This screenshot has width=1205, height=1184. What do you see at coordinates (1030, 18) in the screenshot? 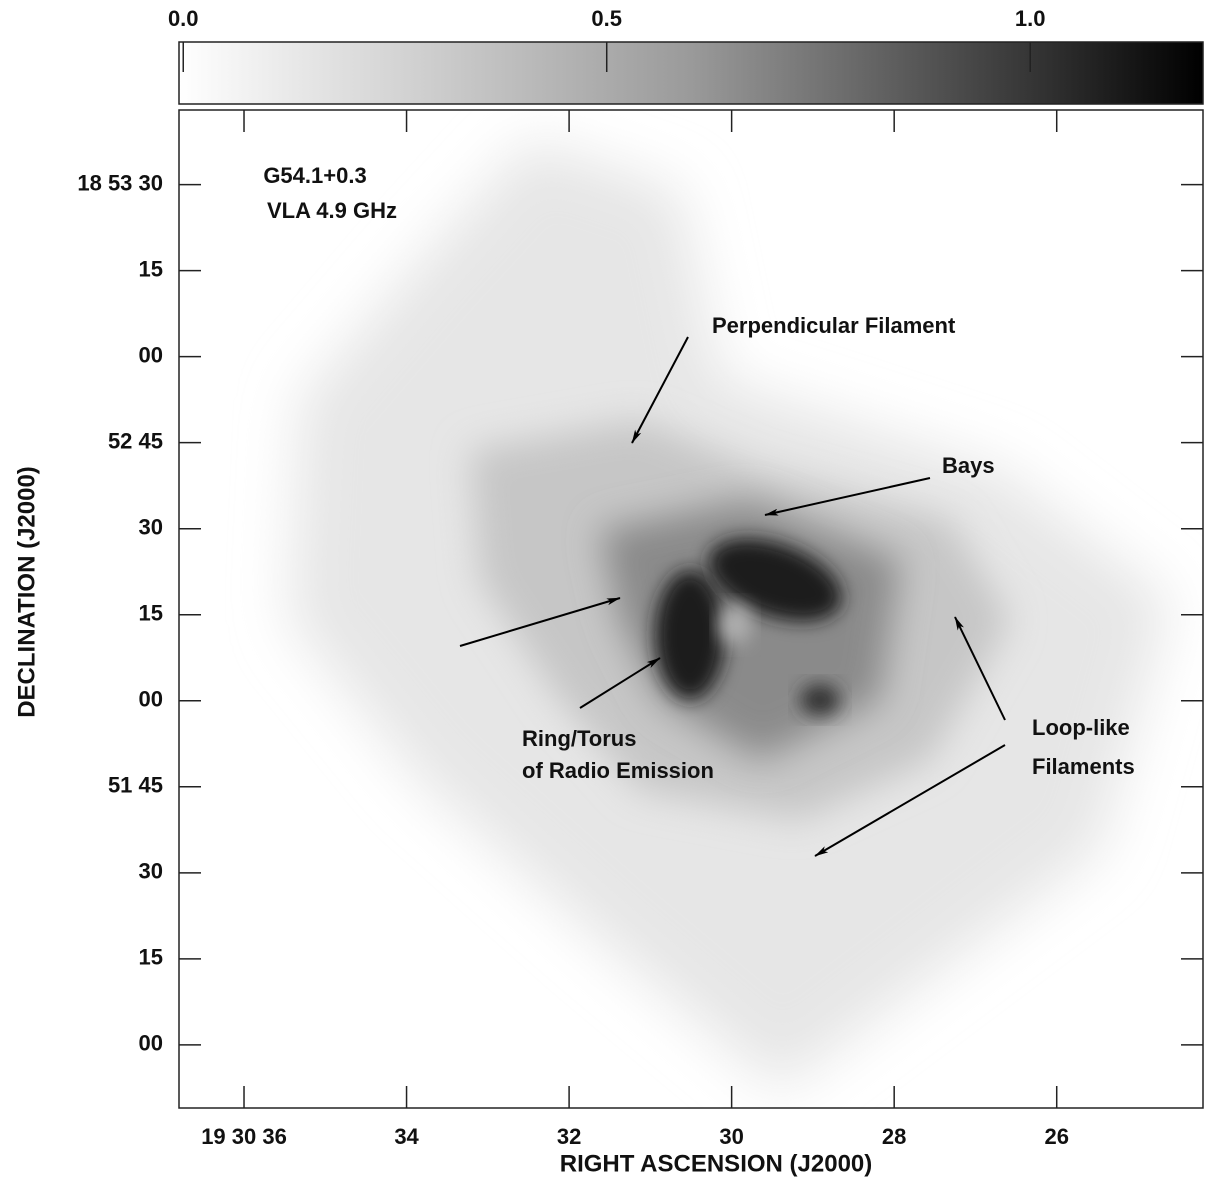
I see `colorbar-tick-label: 1.0` at bounding box center [1030, 18].